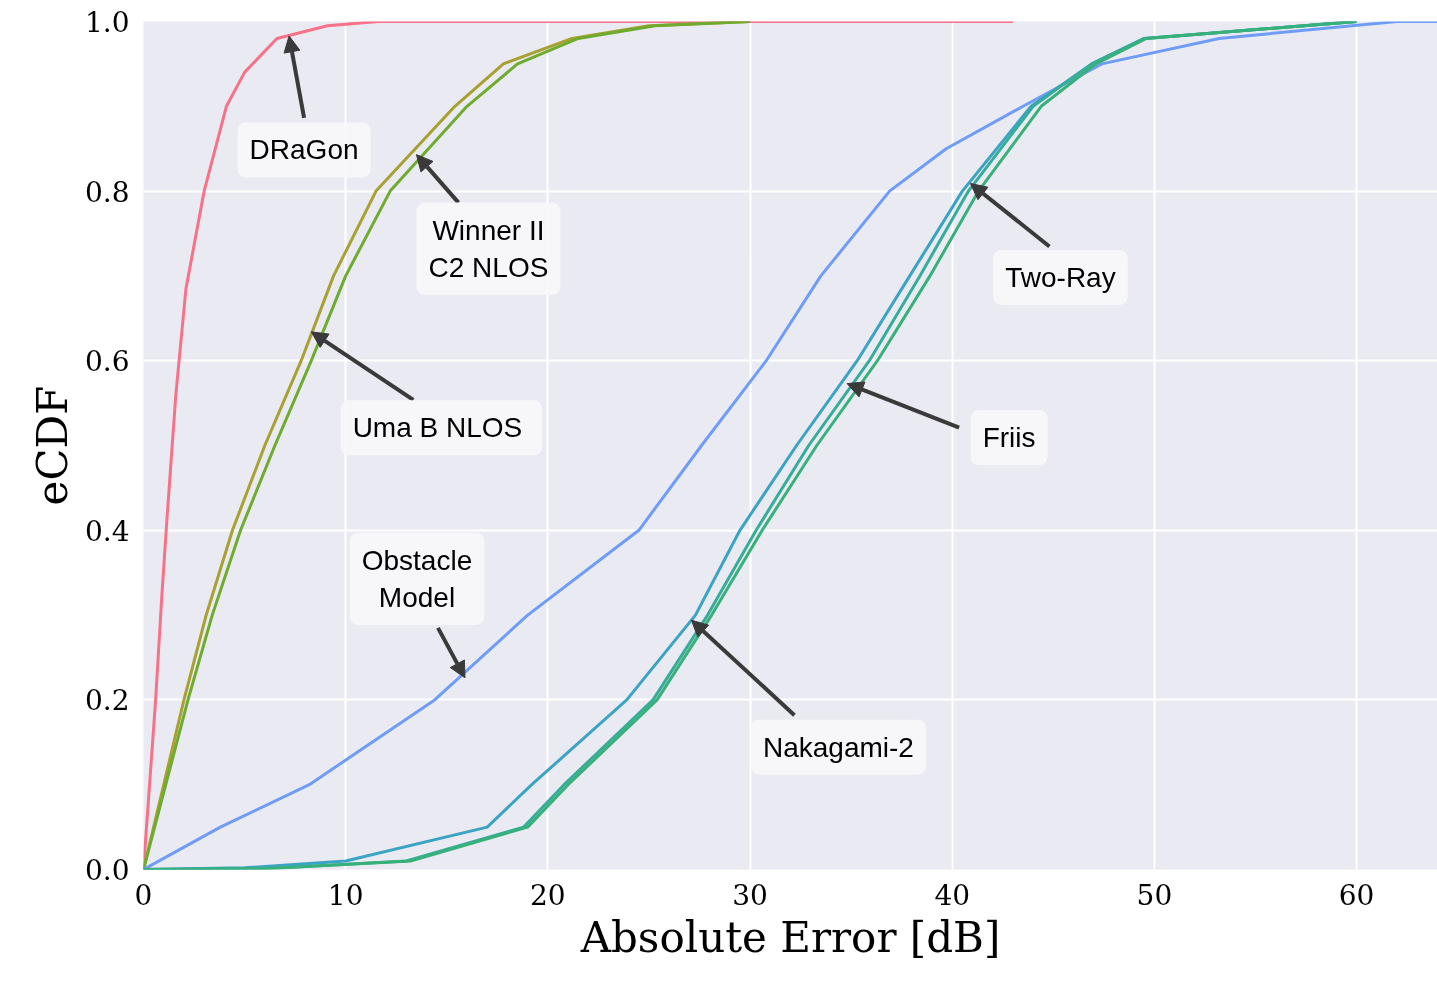 The width and height of the screenshot is (1437, 984). What do you see at coordinates (107, 531) in the screenshot?
I see `y-tick-label: 0.4` at bounding box center [107, 531].